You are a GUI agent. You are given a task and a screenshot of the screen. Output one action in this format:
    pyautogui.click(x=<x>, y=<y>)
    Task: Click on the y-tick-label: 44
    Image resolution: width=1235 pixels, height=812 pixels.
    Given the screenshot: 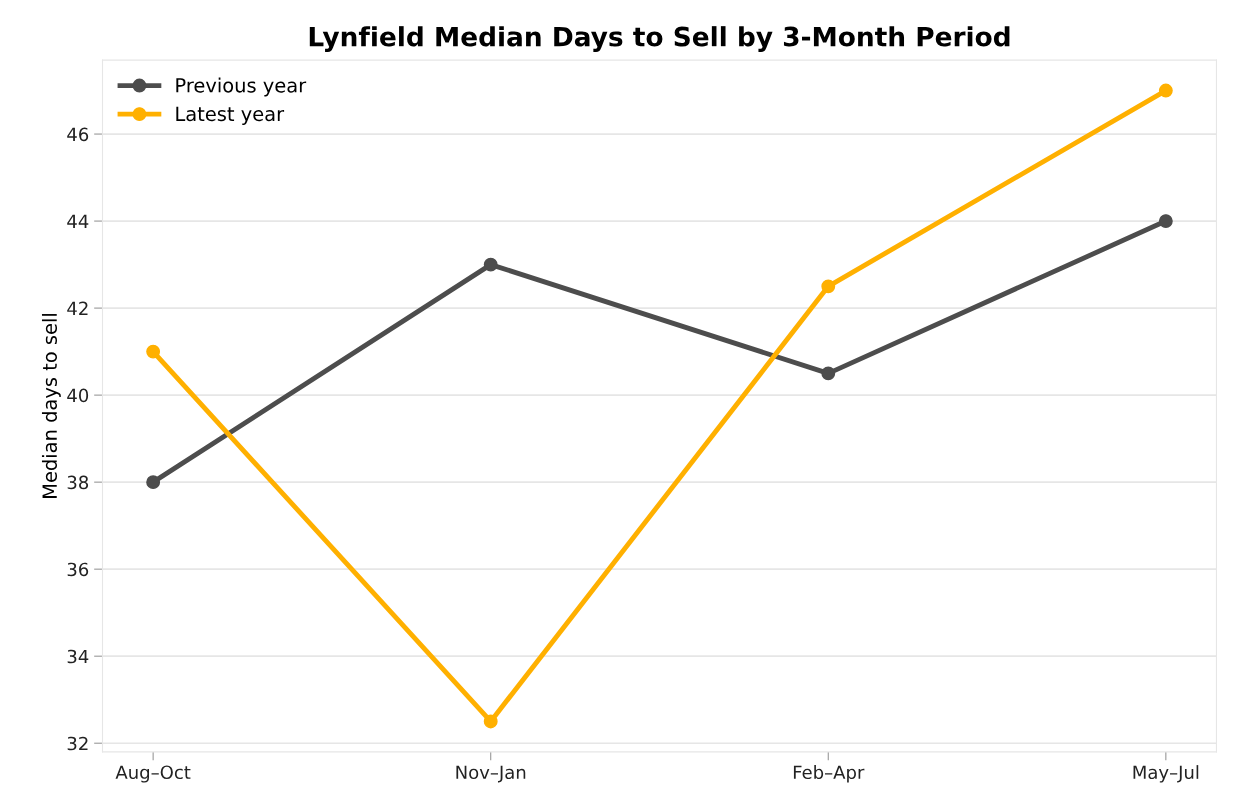 What is the action you would take?
    pyautogui.click(x=78, y=221)
    